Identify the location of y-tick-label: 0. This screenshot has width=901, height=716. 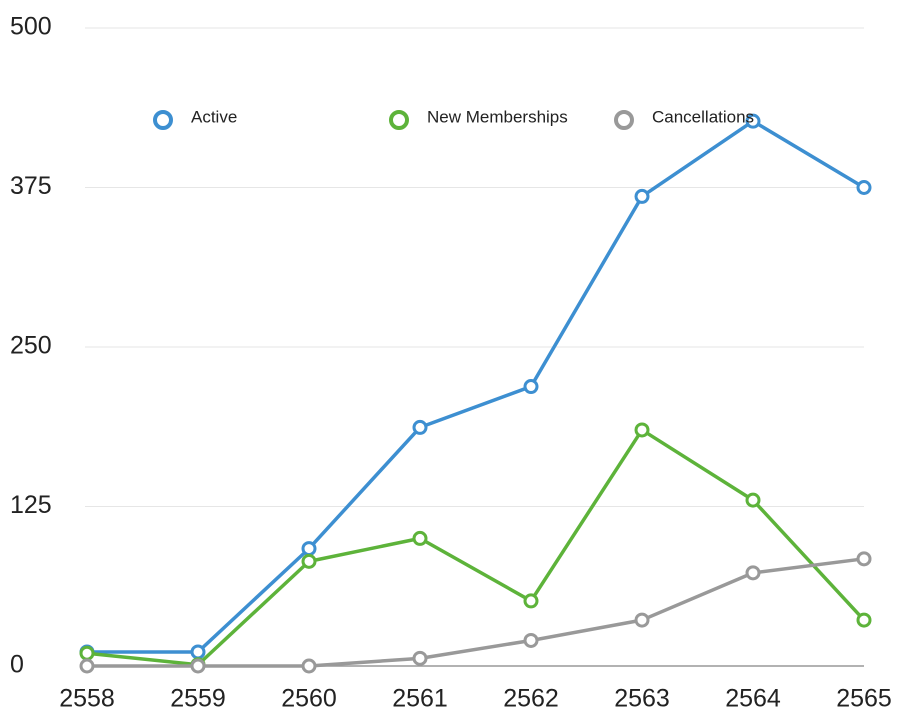
(17, 665).